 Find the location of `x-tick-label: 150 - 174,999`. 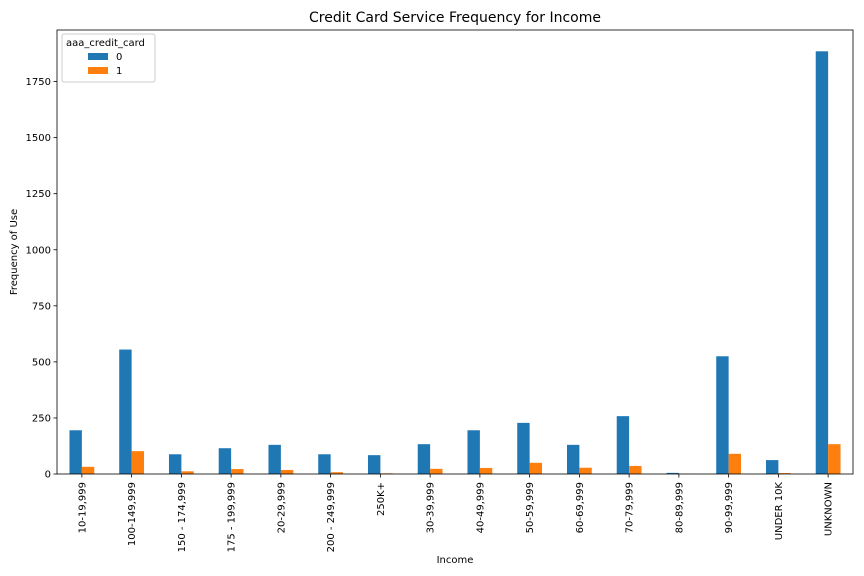

x-tick-label: 150 - 174,999 is located at coordinates (182, 517).